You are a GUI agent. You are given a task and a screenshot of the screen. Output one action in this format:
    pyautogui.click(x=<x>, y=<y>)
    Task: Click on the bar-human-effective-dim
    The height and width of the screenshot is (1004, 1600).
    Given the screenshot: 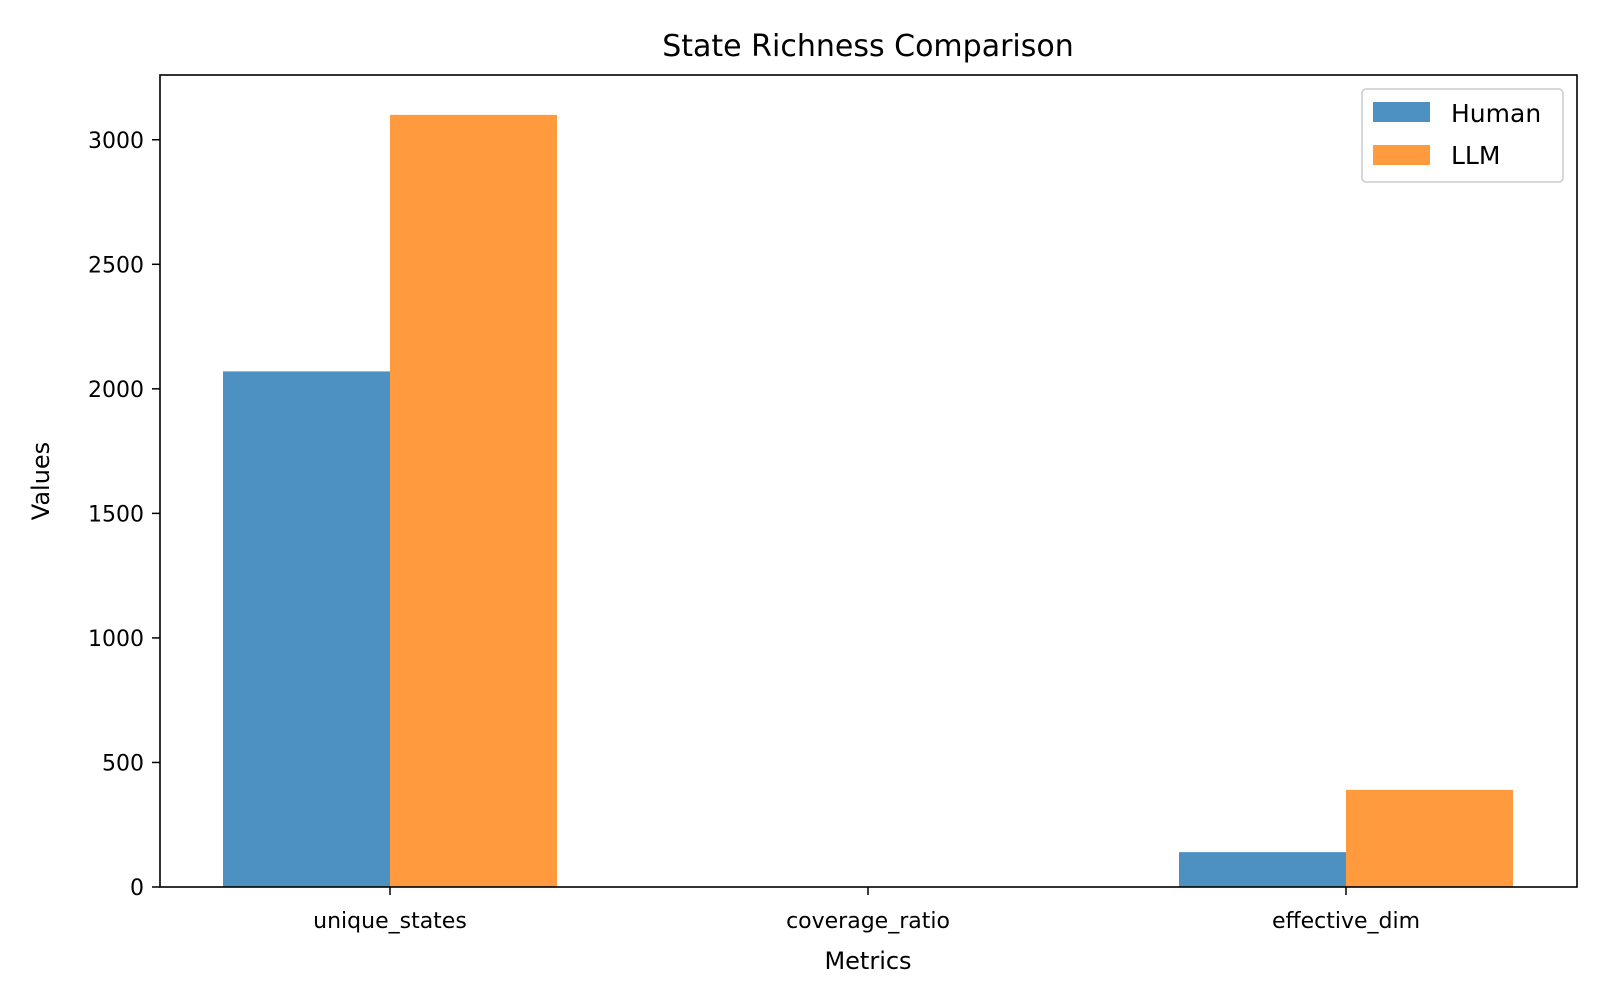 What is the action you would take?
    pyautogui.click(x=1262, y=869)
    